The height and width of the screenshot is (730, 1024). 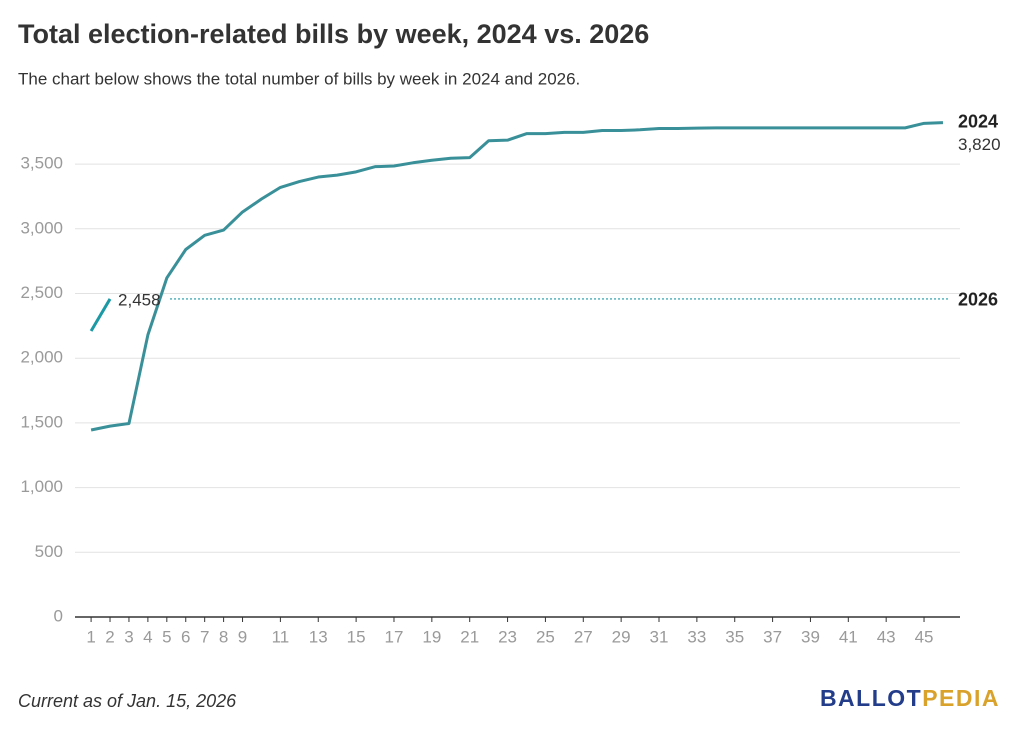 I want to click on x-tick-label: 37, so click(x=772, y=636).